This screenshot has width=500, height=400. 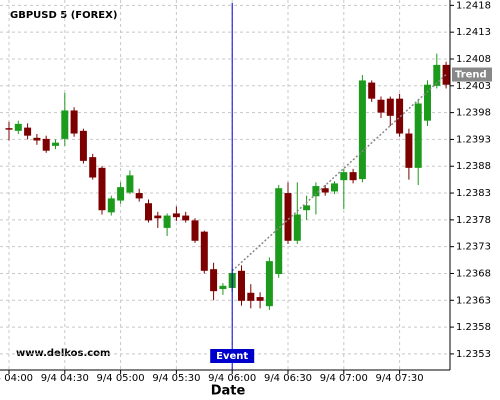 I want to click on chart-title: GBPUSD 5 (FOREX), so click(x=63, y=15).